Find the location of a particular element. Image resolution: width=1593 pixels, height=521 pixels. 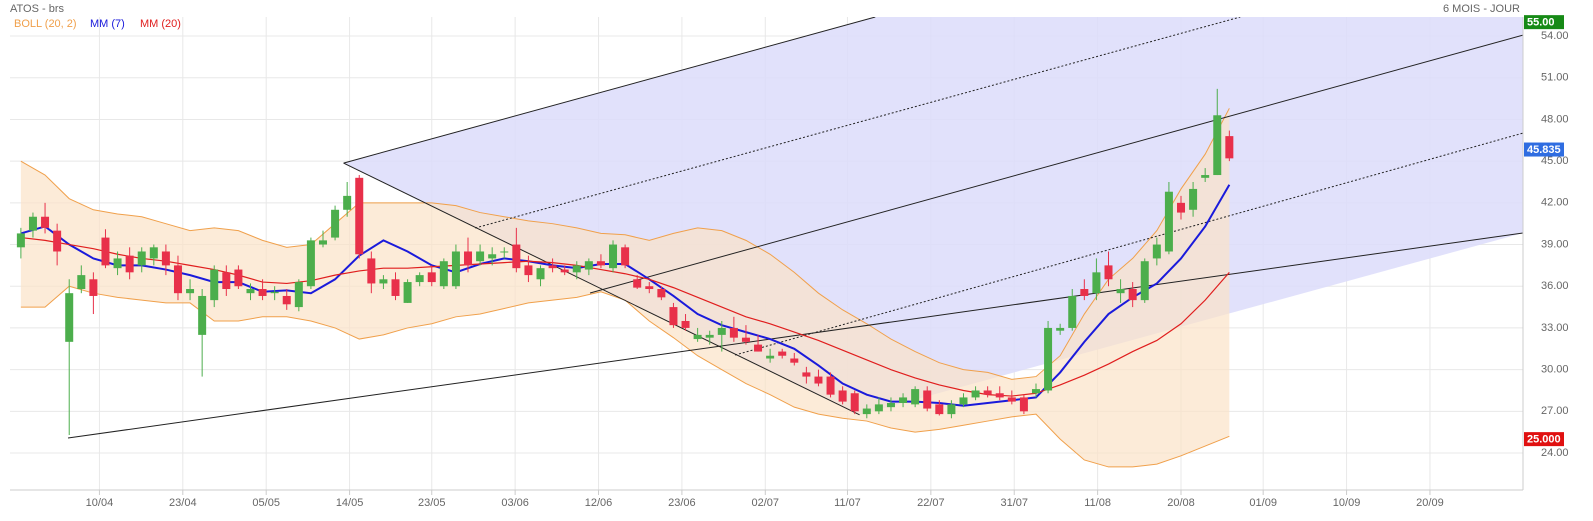

x-tick-label: 14/05 is located at coordinates (350, 503).